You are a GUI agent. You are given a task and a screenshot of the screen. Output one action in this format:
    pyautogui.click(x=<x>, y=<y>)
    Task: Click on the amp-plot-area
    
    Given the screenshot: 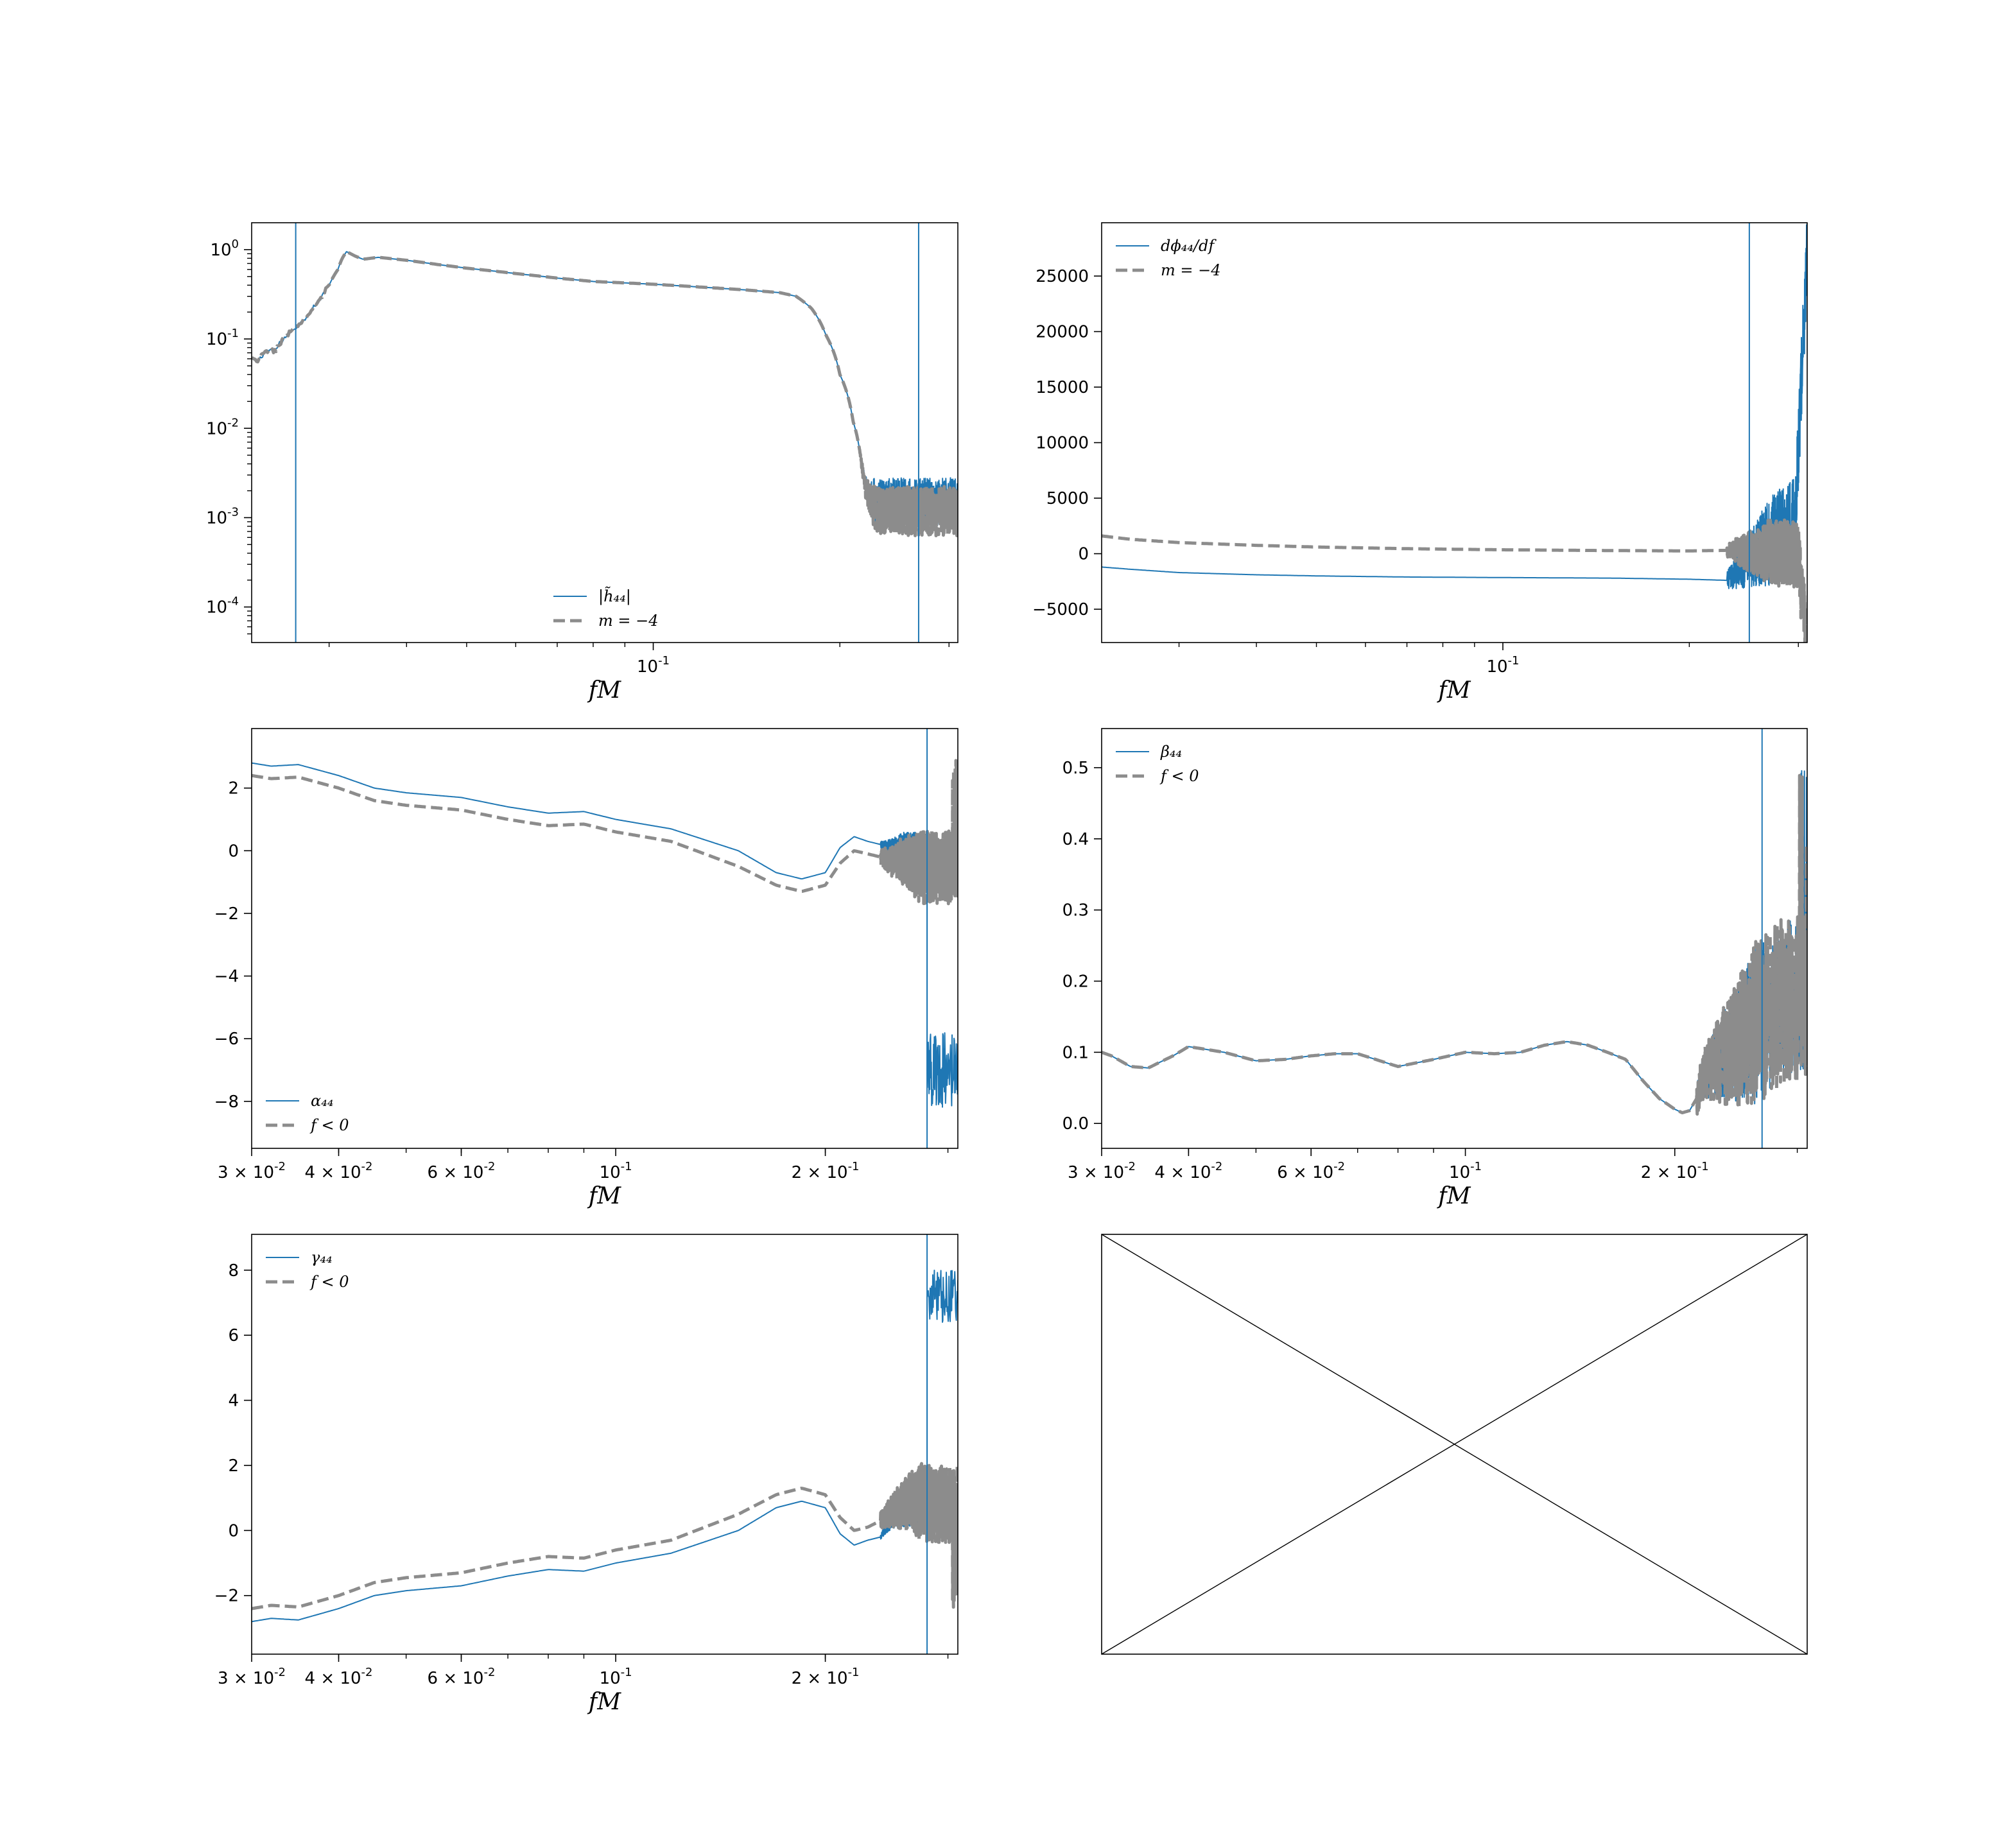 What is the action you would take?
    pyautogui.click(x=605, y=433)
    